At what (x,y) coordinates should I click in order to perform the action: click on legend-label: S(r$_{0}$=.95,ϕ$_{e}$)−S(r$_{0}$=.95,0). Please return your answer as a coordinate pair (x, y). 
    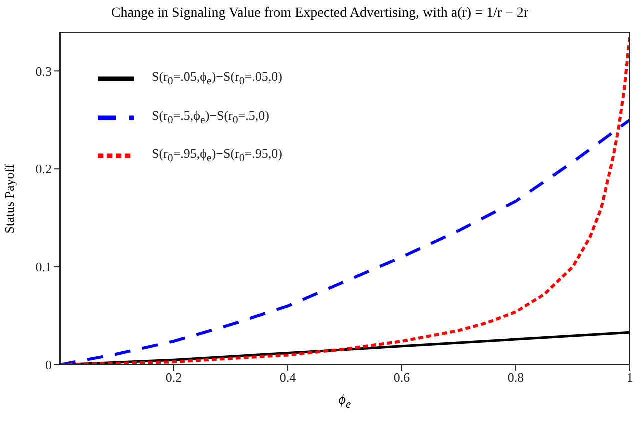
    Looking at the image, I should click on (217, 156).